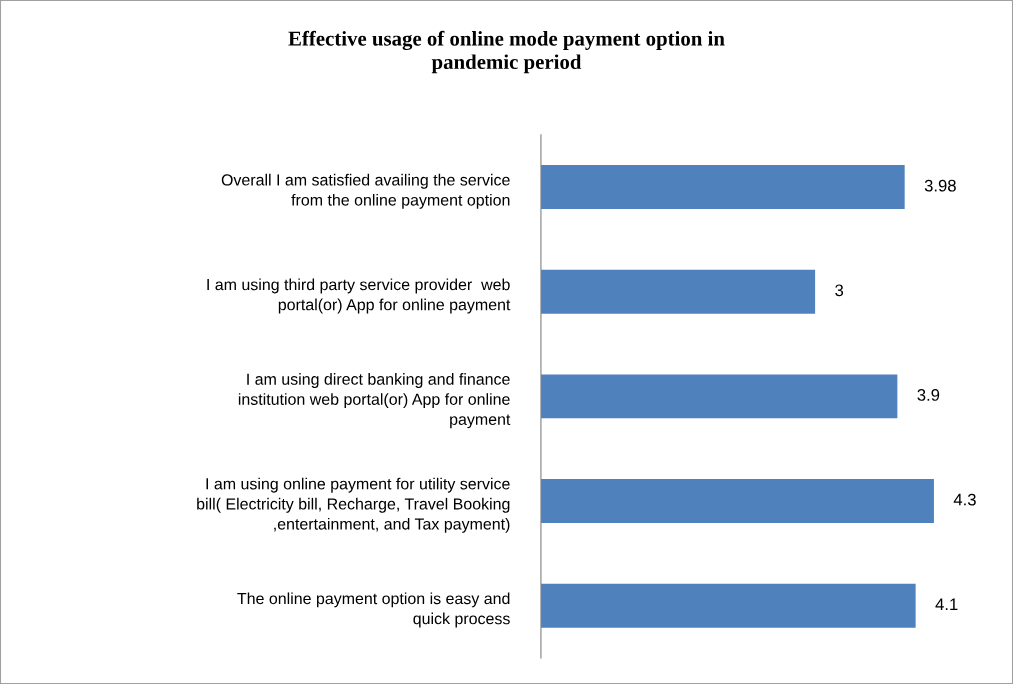 The height and width of the screenshot is (684, 1013). What do you see at coordinates (940, 185) in the screenshot?
I see `data-label: 3.98` at bounding box center [940, 185].